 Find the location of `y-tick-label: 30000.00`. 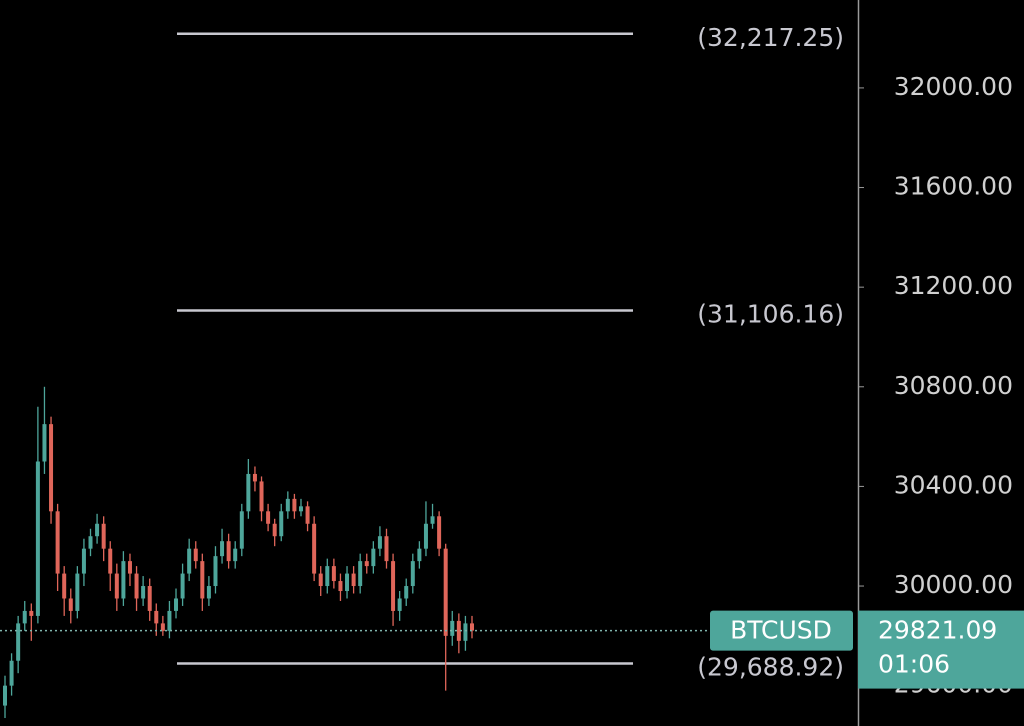

y-tick-label: 30000.00 is located at coordinates (953, 584).